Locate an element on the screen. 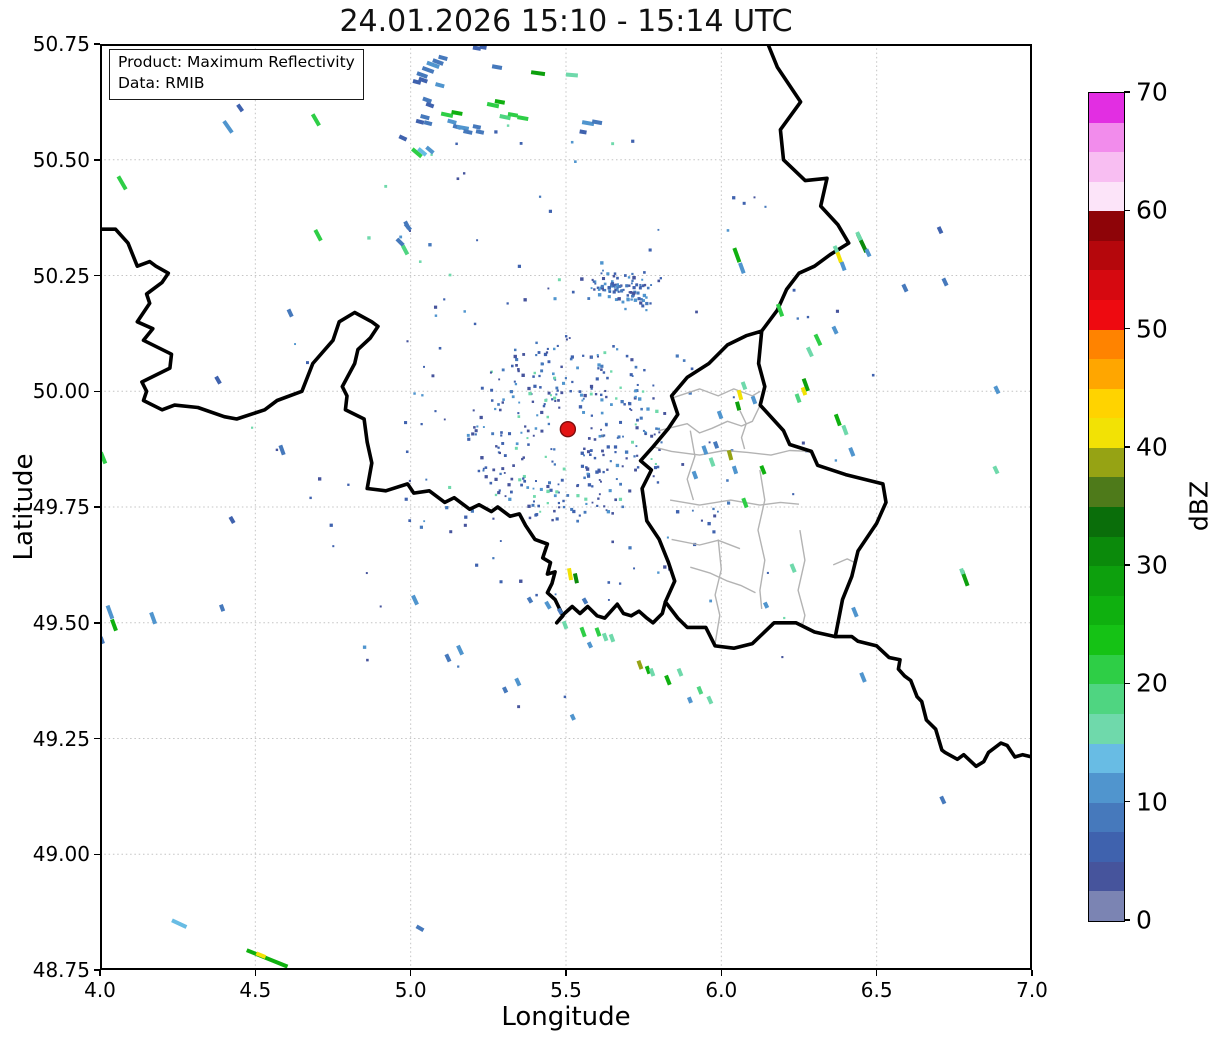 The image size is (1219, 1040). data-source-label: Data: RMIB is located at coordinates (161, 83).